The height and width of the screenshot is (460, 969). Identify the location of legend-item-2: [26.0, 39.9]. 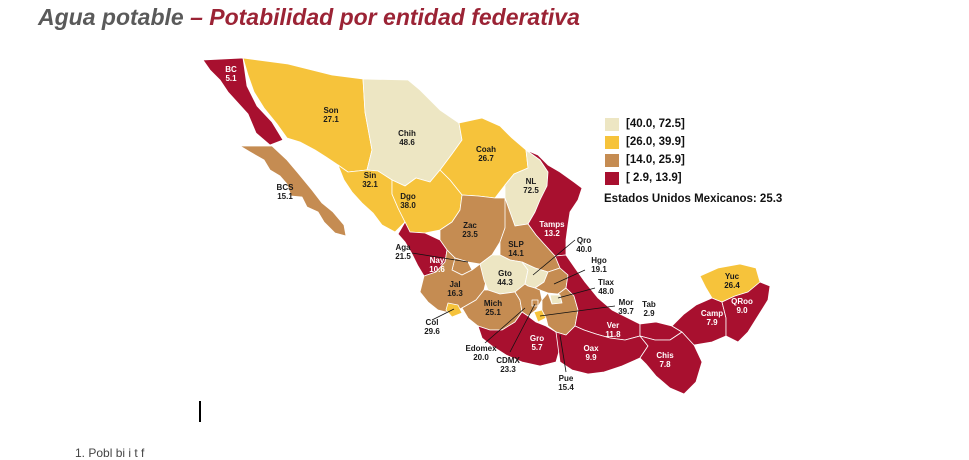
(644, 142).